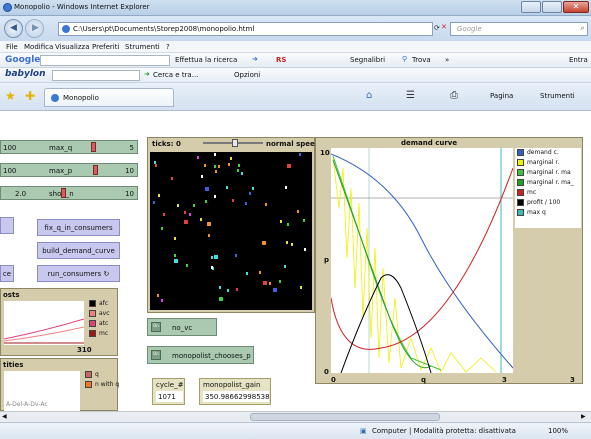 This screenshot has height=439, width=591. What do you see at coordinates (206, 60) in the screenshot?
I see `google-search-button: Effettua la ricerca` at bounding box center [206, 60].